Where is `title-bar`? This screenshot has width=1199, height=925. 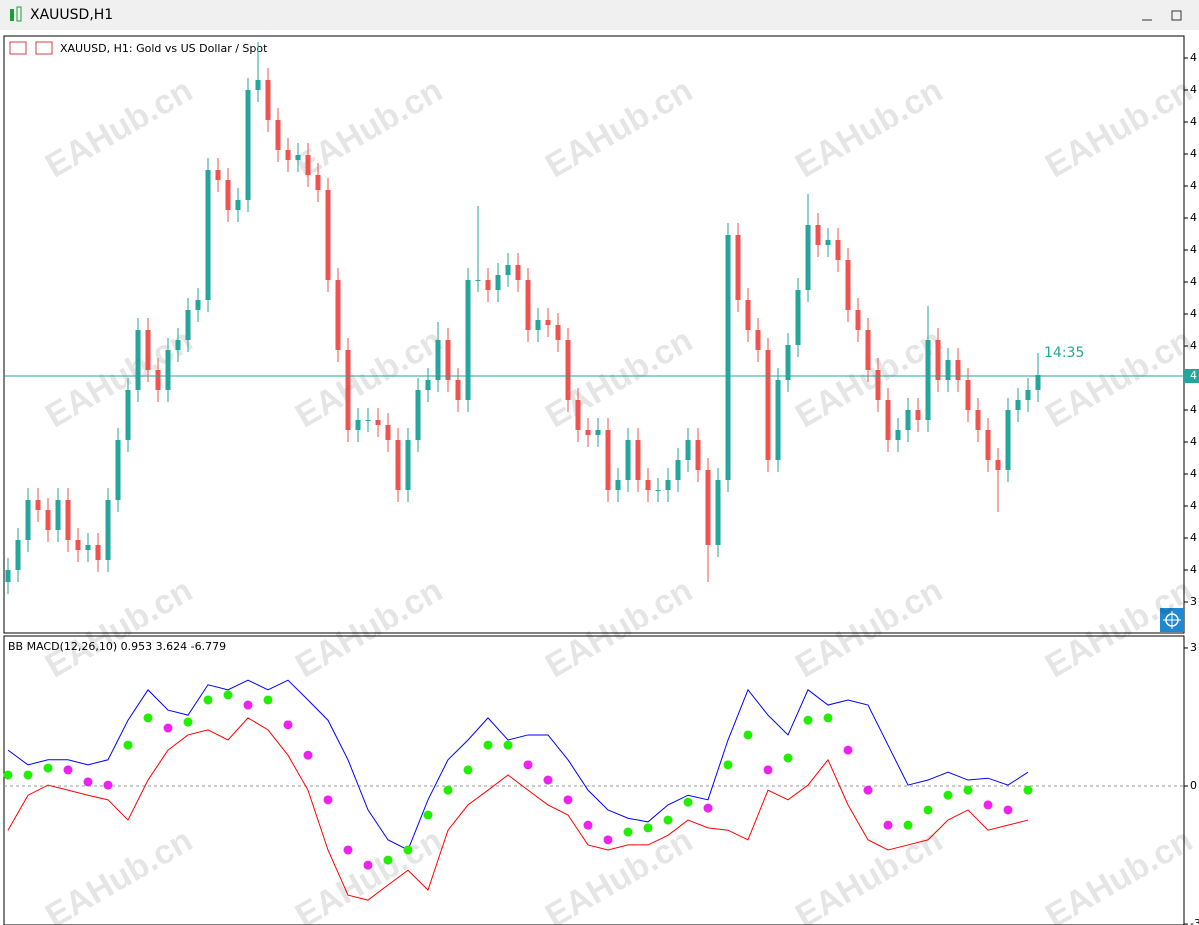
title-bar is located at coordinates (599, 15).